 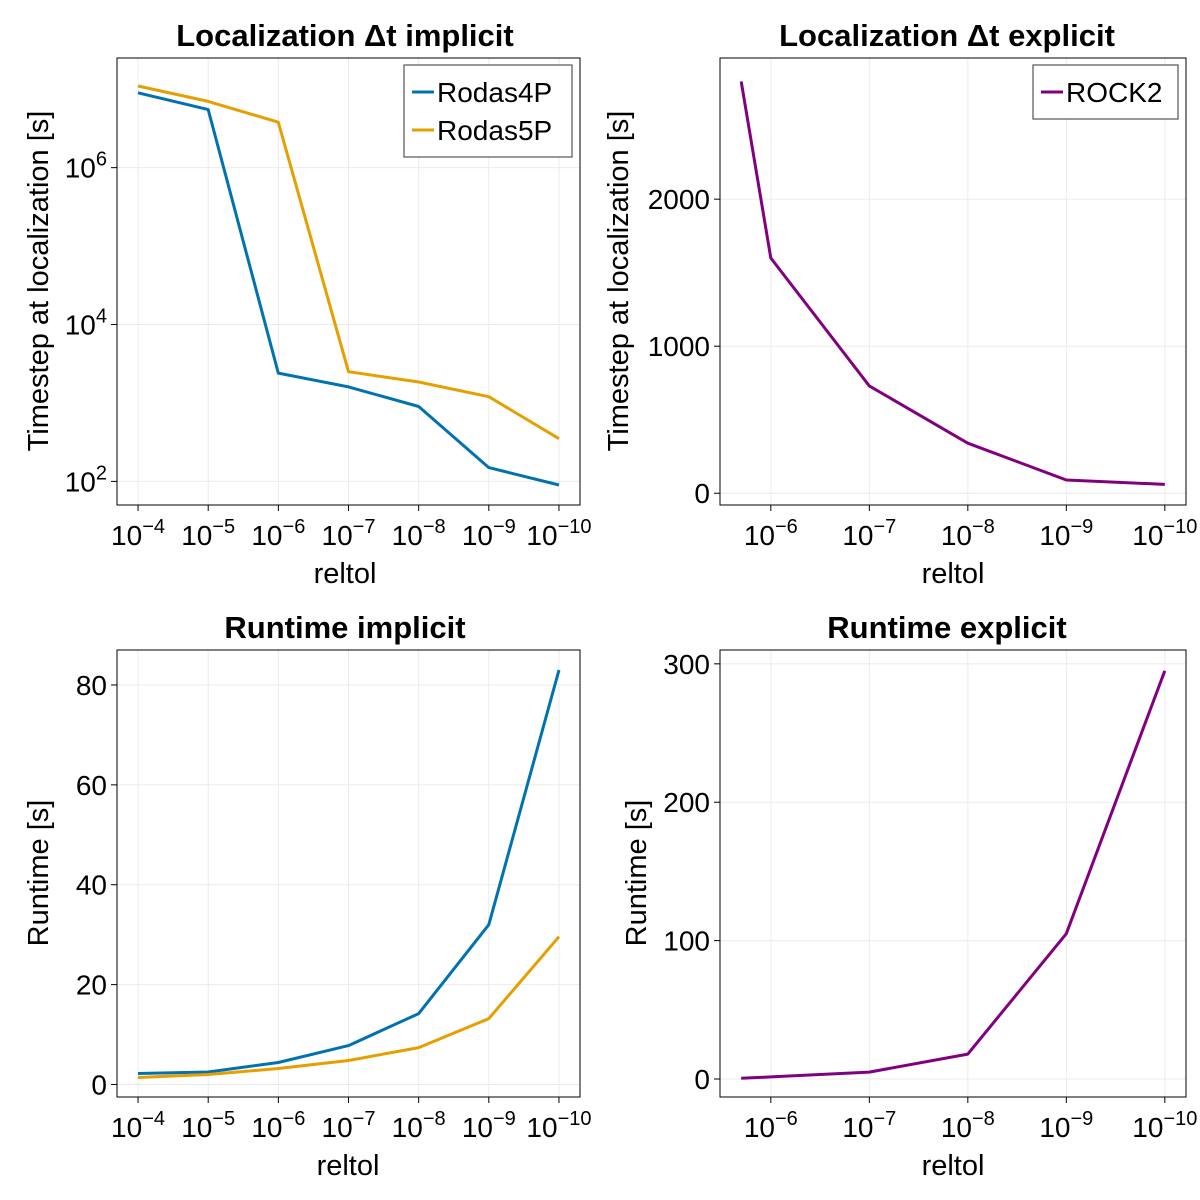 I want to click on legend: ROCK2, so click(x=1105, y=92).